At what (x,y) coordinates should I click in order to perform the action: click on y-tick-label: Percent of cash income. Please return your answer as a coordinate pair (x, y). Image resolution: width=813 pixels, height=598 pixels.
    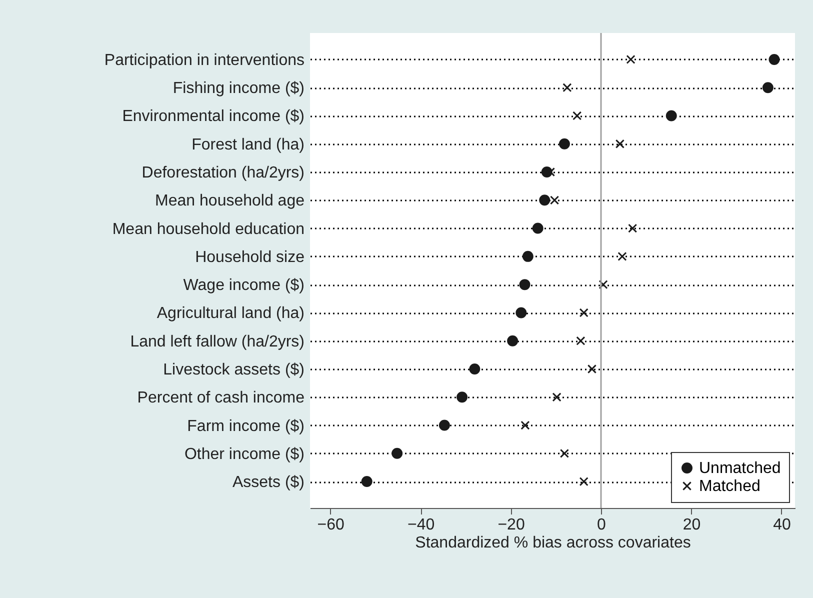
    Looking at the image, I should click on (221, 398).